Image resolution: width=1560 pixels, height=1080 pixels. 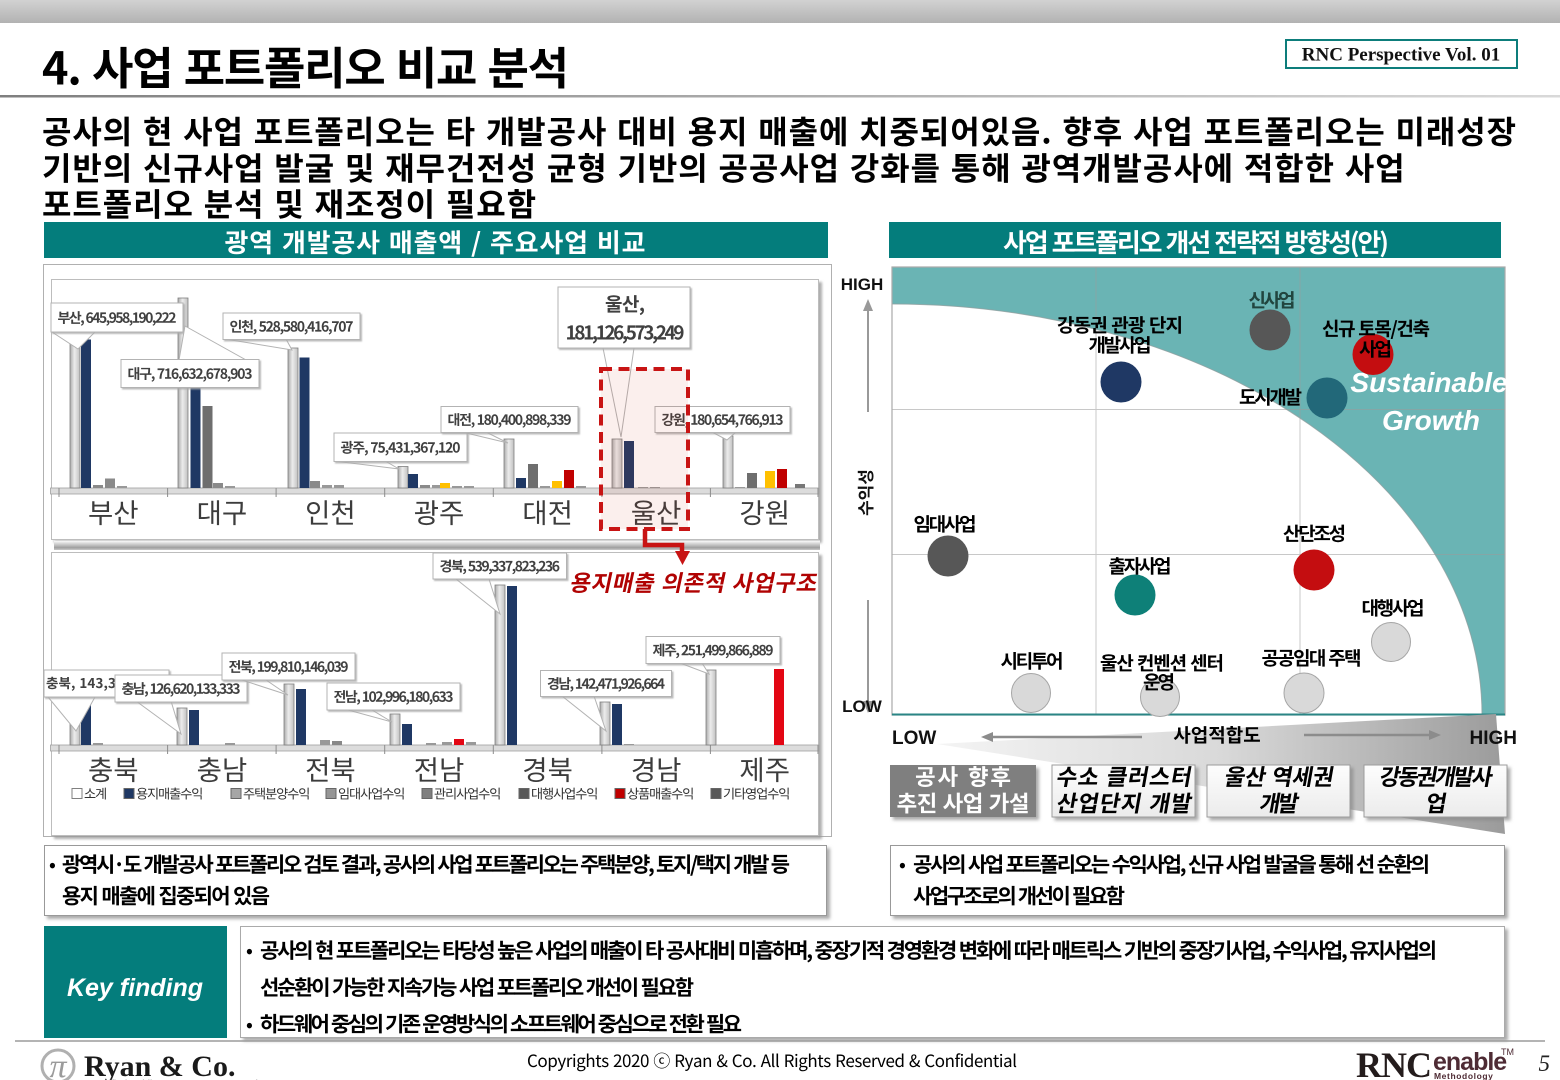 What do you see at coordinates (58, 1064) in the screenshot?
I see `svg-text: π` at bounding box center [58, 1064].